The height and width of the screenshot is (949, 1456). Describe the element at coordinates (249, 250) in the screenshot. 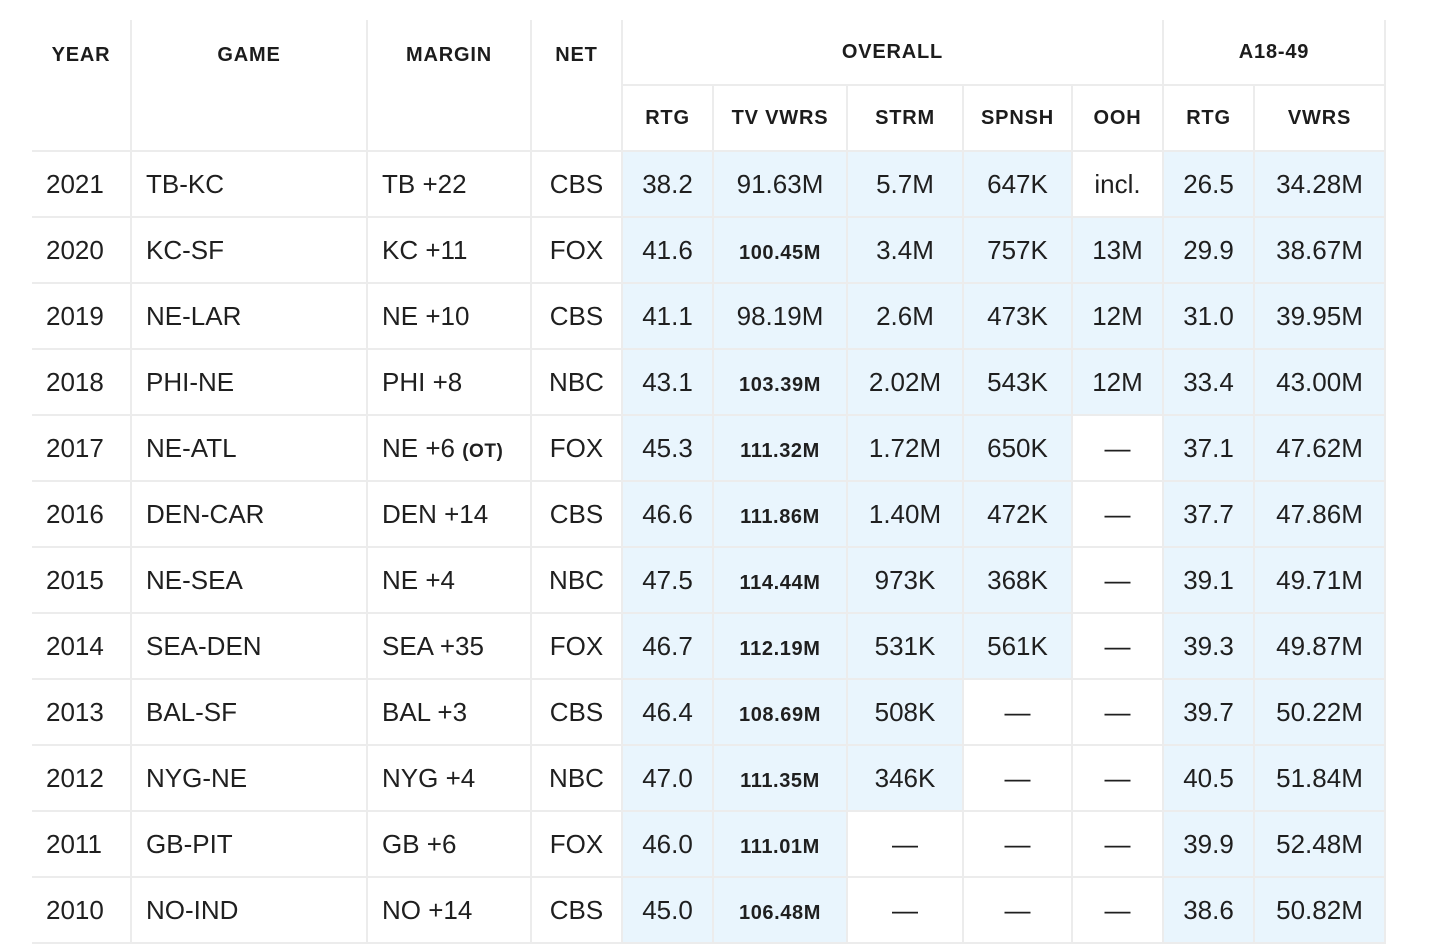

I see `cell-game: KC-SF` at that location.